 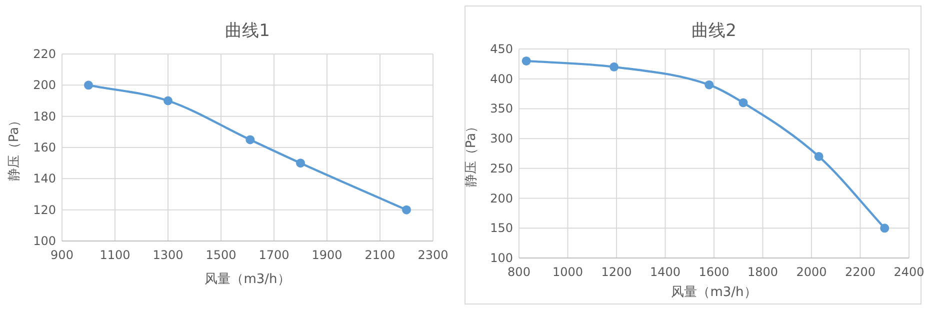 What do you see at coordinates (115, 255) in the screenshot?
I see `x-tick-label: 1100` at bounding box center [115, 255].